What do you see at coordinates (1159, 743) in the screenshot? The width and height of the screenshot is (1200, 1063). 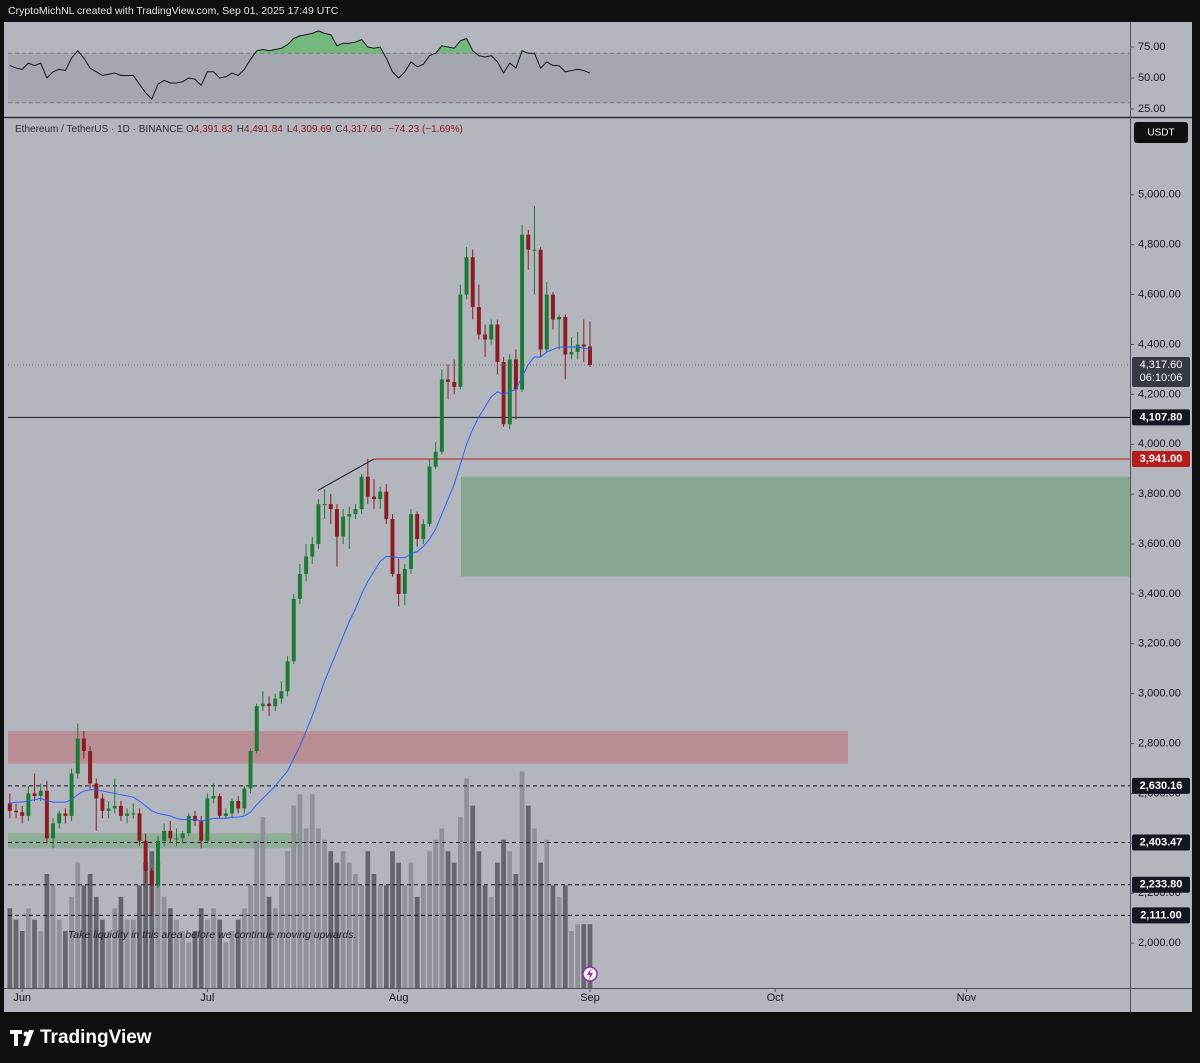 I see `y-tick-label: 2,800.00` at bounding box center [1159, 743].